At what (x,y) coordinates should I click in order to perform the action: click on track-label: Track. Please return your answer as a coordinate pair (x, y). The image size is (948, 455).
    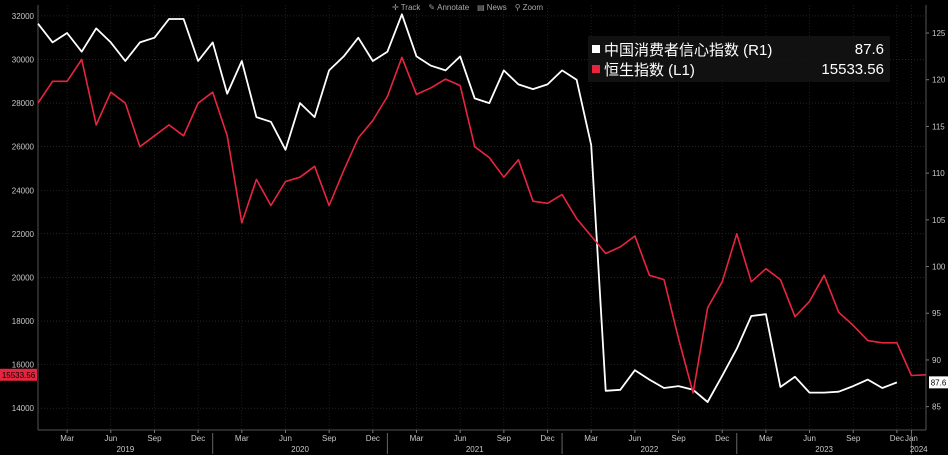
    Looking at the image, I should click on (410, 7).